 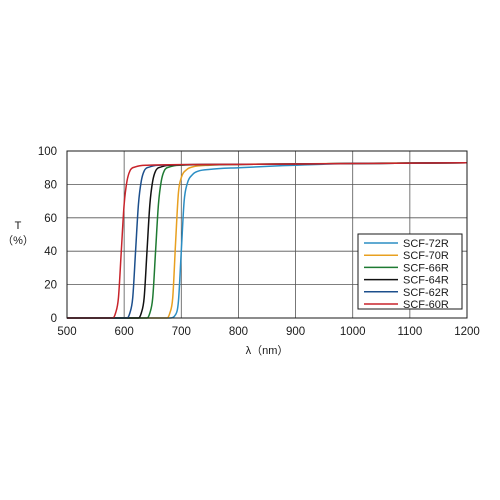 What do you see at coordinates (426, 293) in the screenshot?
I see `legend-label: SCF-62R` at bounding box center [426, 293].